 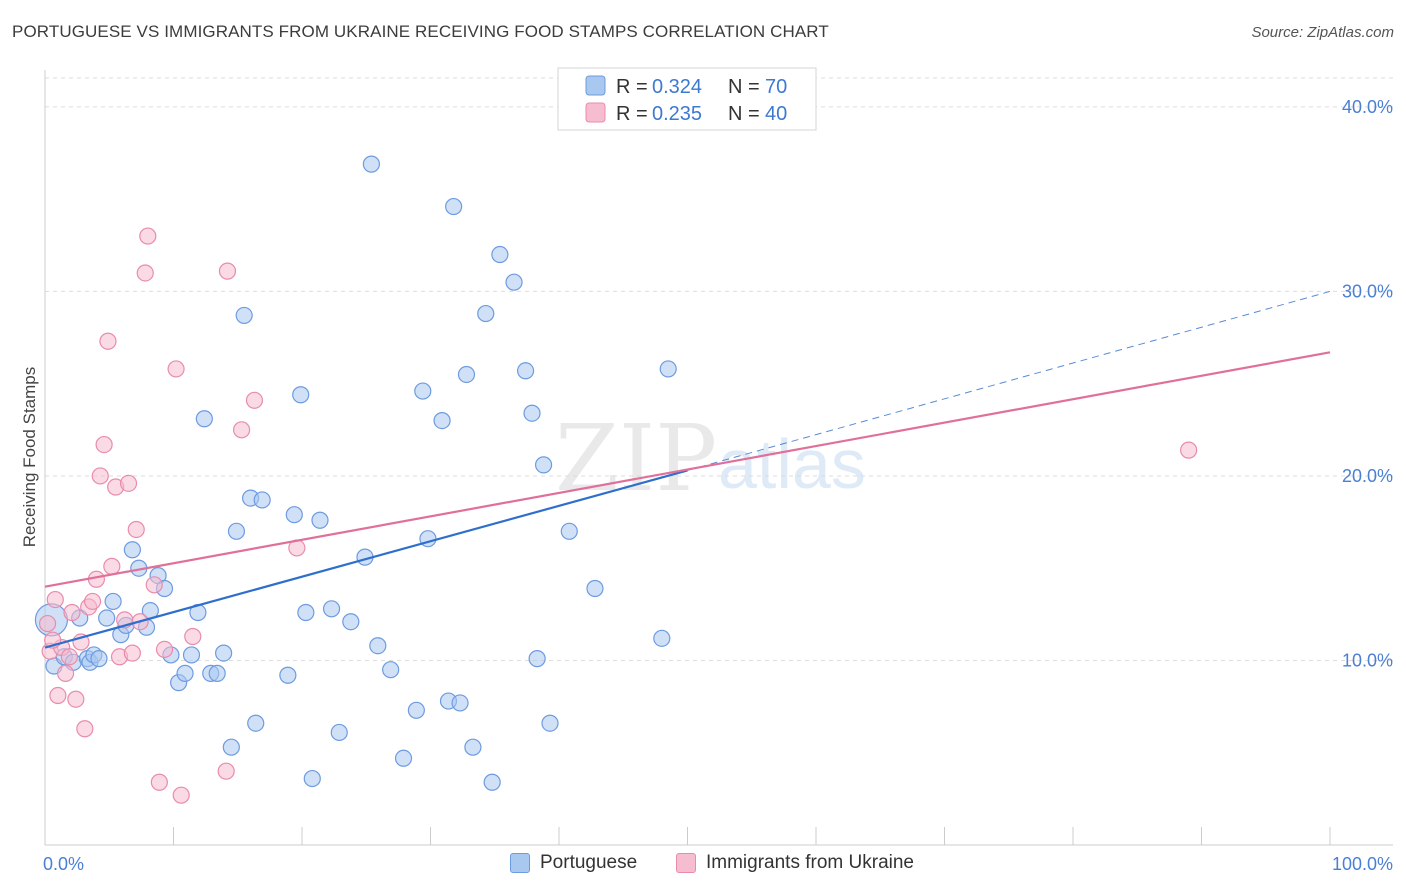 I want to click on portuguese-trend-line, so click(x=366, y=559).